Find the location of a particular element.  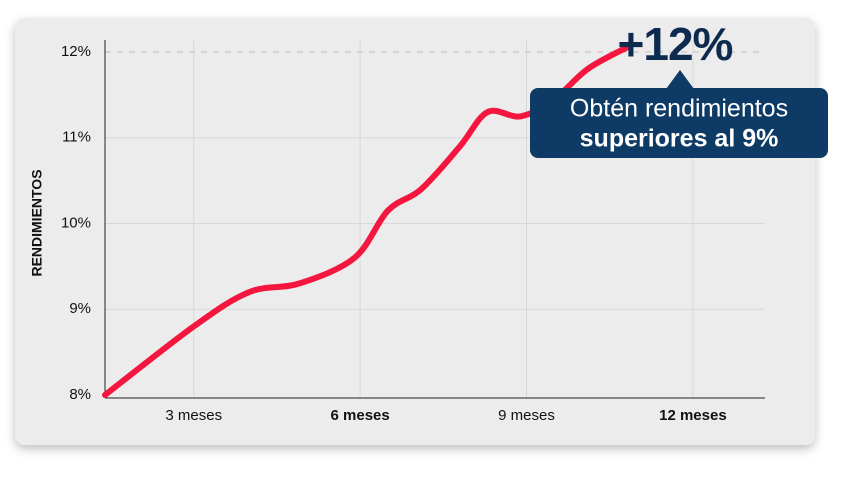

y-tick-label: 11% is located at coordinates (76, 137).